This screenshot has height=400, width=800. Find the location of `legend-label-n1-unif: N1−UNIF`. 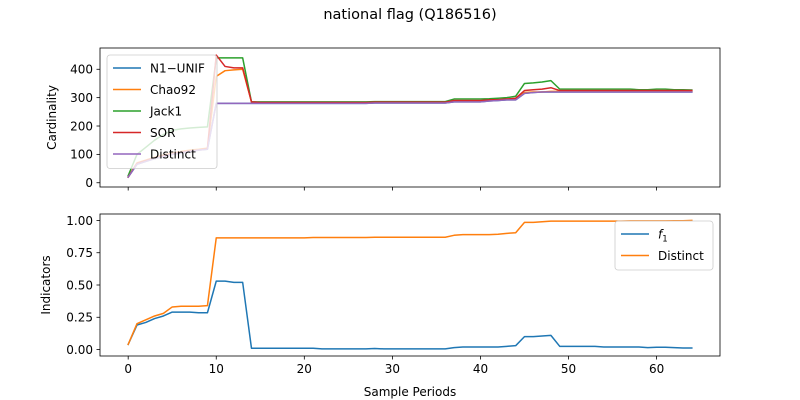

legend-label-n1-unif: N1−UNIF is located at coordinates (177, 68).